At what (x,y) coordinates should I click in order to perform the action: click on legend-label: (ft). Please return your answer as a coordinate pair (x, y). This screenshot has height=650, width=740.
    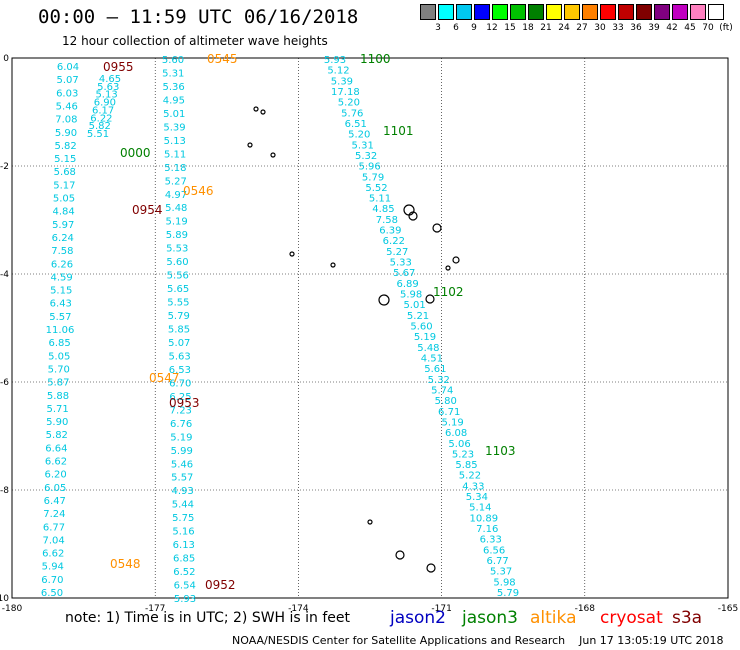
    Looking at the image, I should click on (726, 28).